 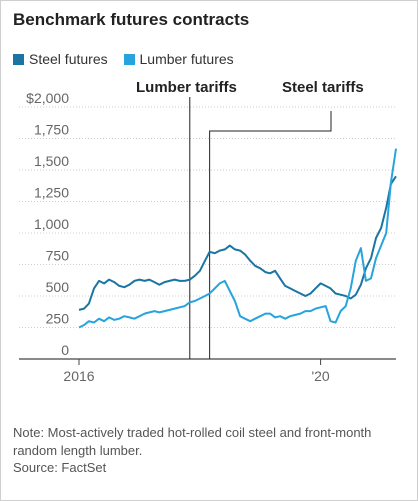 I want to click on y-tick-label: 1,250, so click(x=51, y=193).